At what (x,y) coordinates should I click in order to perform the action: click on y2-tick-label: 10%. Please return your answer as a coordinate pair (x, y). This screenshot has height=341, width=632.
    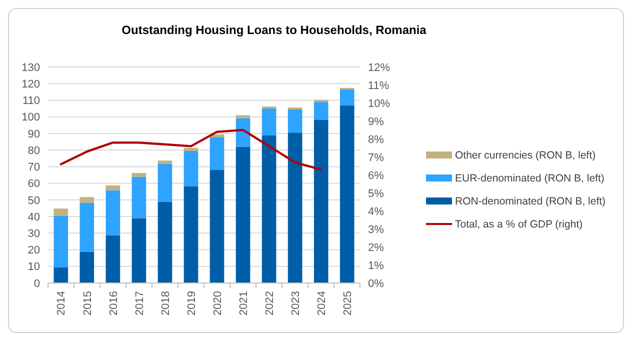
    Looking at the image, I should click on (379, 104).